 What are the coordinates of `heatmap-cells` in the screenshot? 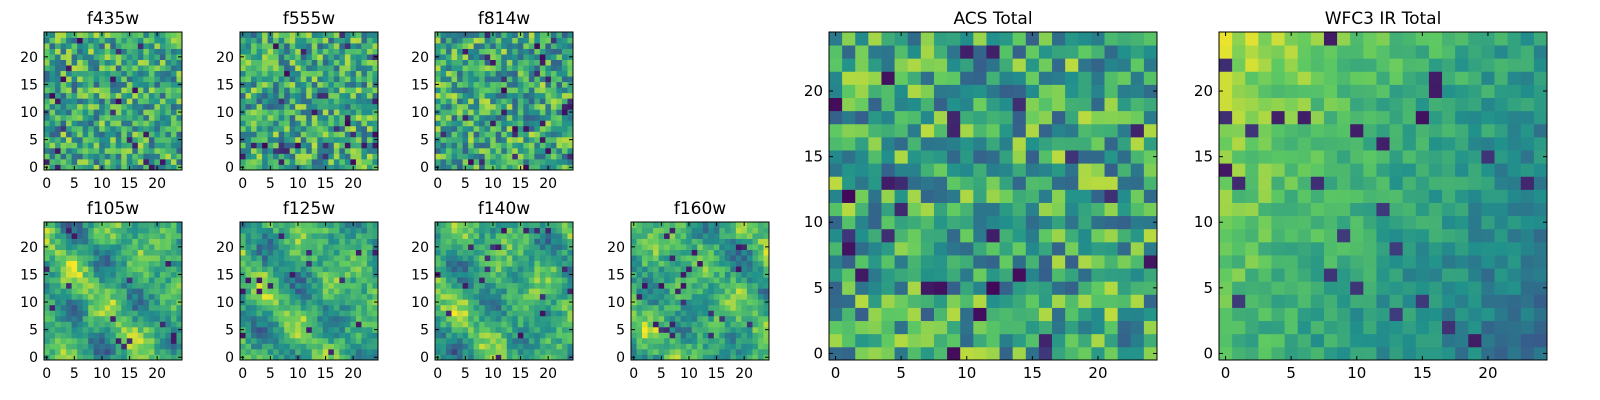 It's located at (309, 291).